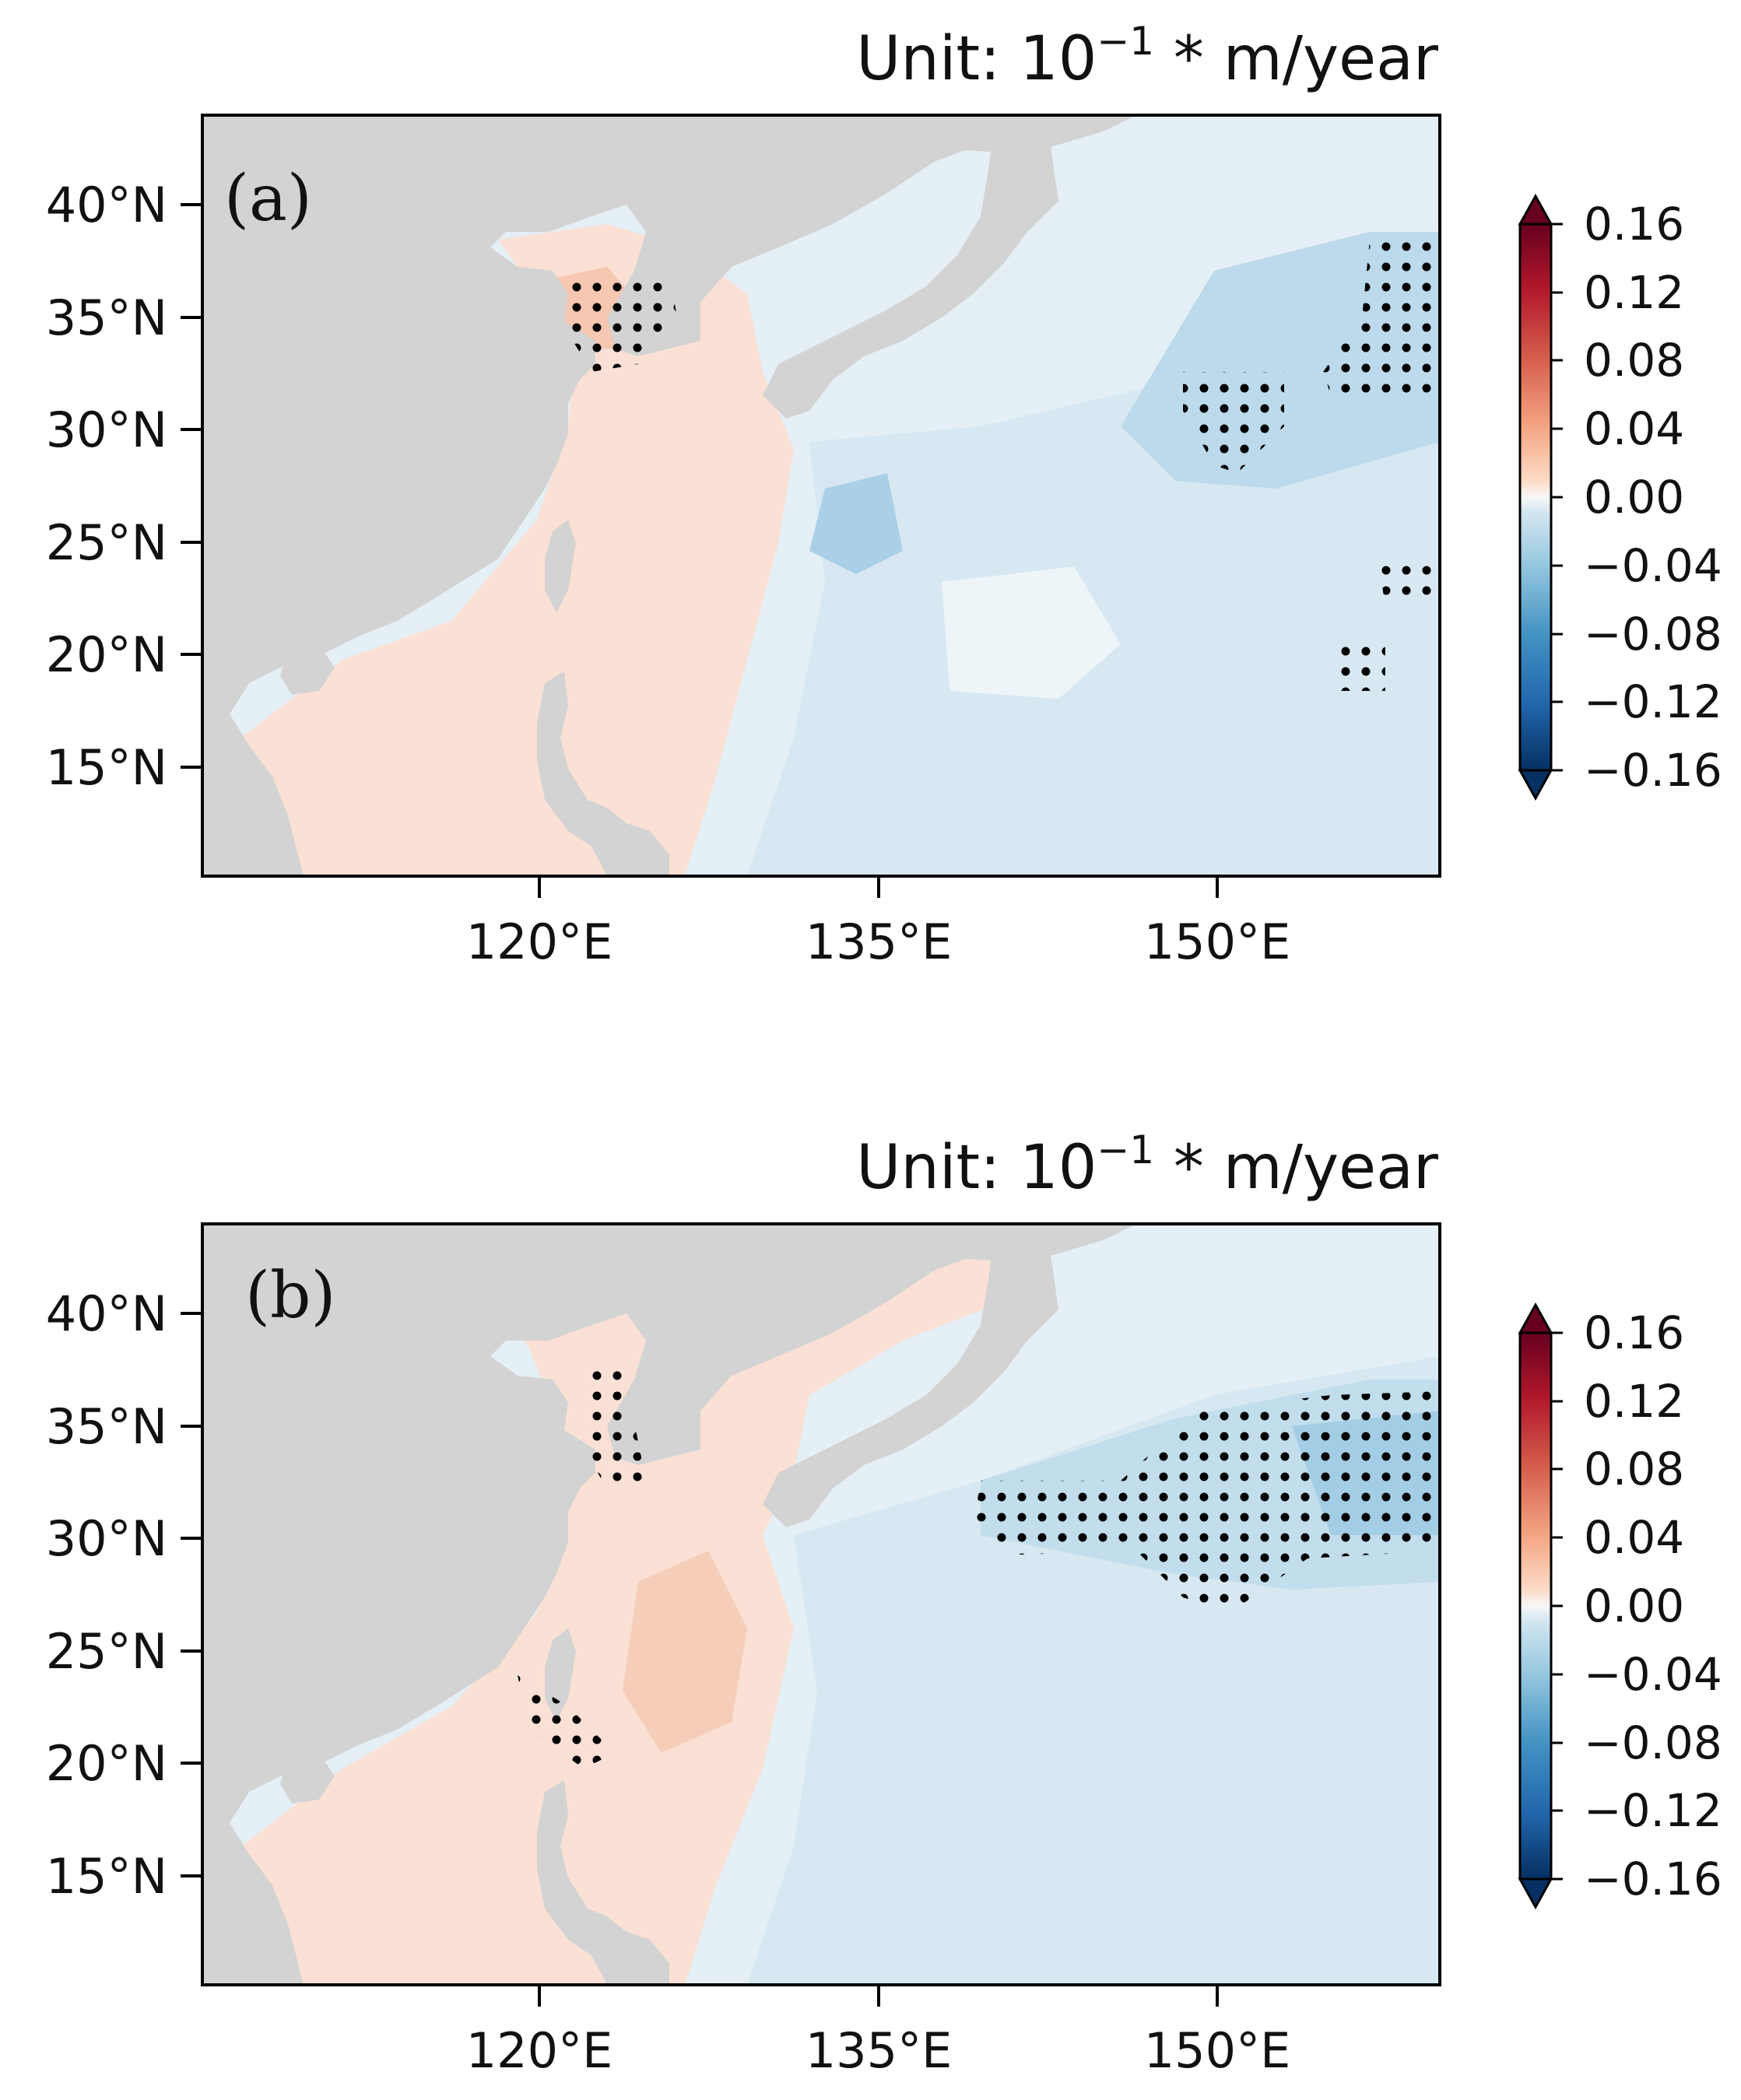 Image resolution: width=1741 pixels, height=2100 pixels. I want to click on panel-label-b: (b), so click(290, 1296).